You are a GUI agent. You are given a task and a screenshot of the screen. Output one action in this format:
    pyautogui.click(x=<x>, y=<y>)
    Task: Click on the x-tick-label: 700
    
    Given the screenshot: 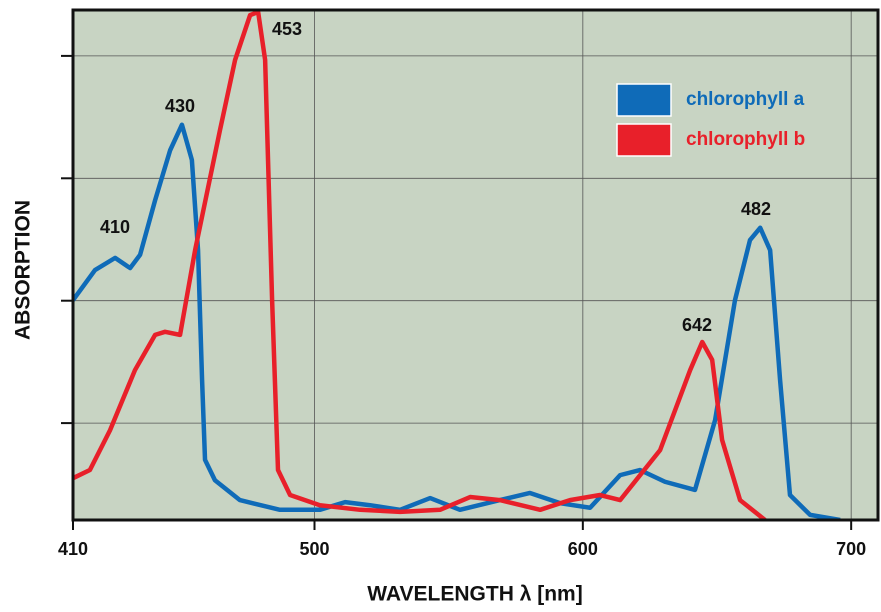 What is the action you would take?
    pyautogui.click(x=851, y=549)
    